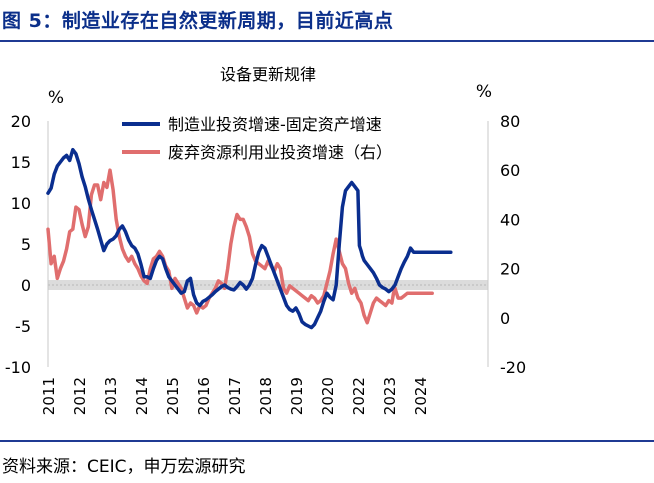 Image resolution: width=654 pixels, height=483 pixels. Describe the element at coordinates (198, 21) in the screenshot. I see `figure-title: 图 5：制造业存在自然更新周期，目前近高点` at that location.